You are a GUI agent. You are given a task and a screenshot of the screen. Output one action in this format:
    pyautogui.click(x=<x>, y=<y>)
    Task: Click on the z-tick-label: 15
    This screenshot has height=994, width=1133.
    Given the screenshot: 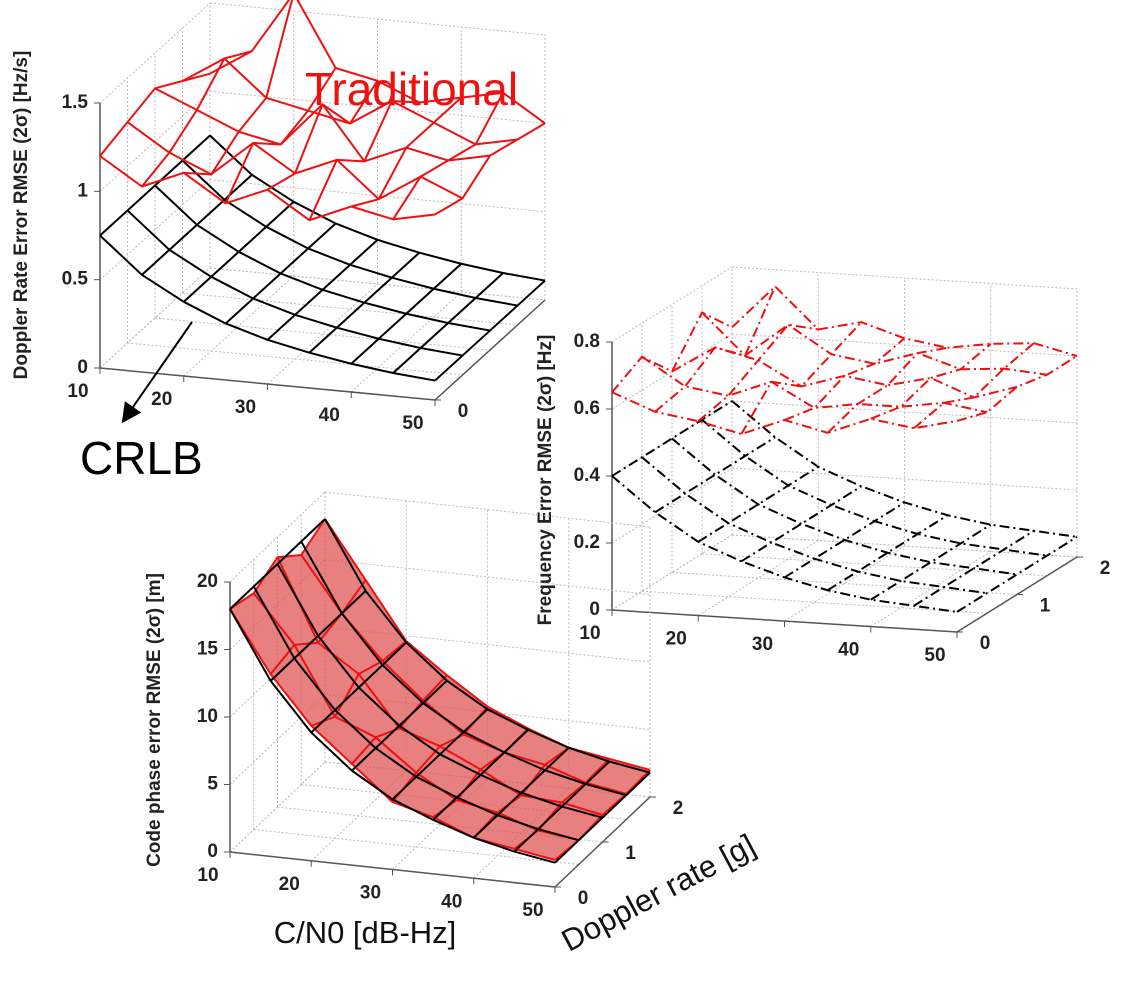 What is the action you would take?
    pyautogui.click(x=208, y=649)
    